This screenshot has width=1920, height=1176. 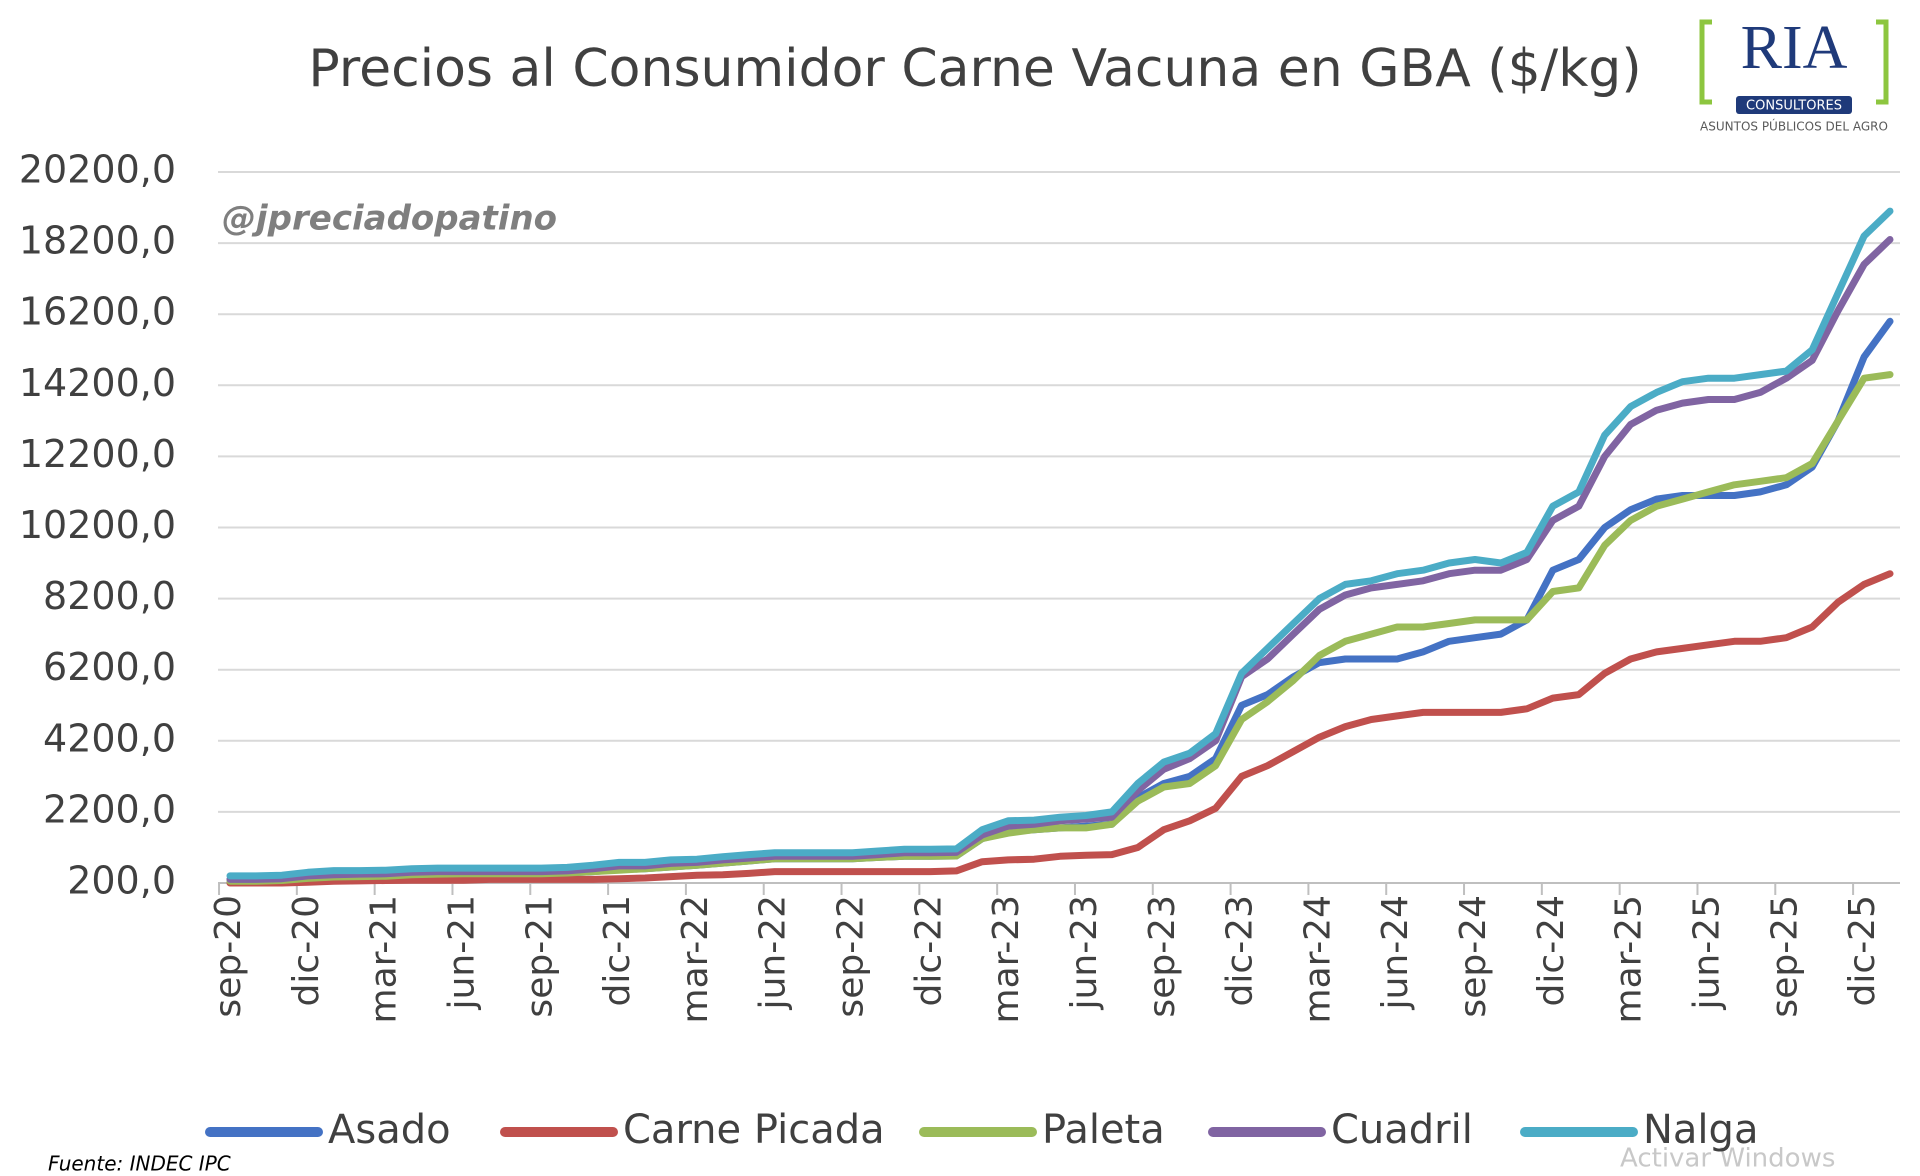 I want to click on x-tick-label: jun-25, so click(x=1706, y=952).